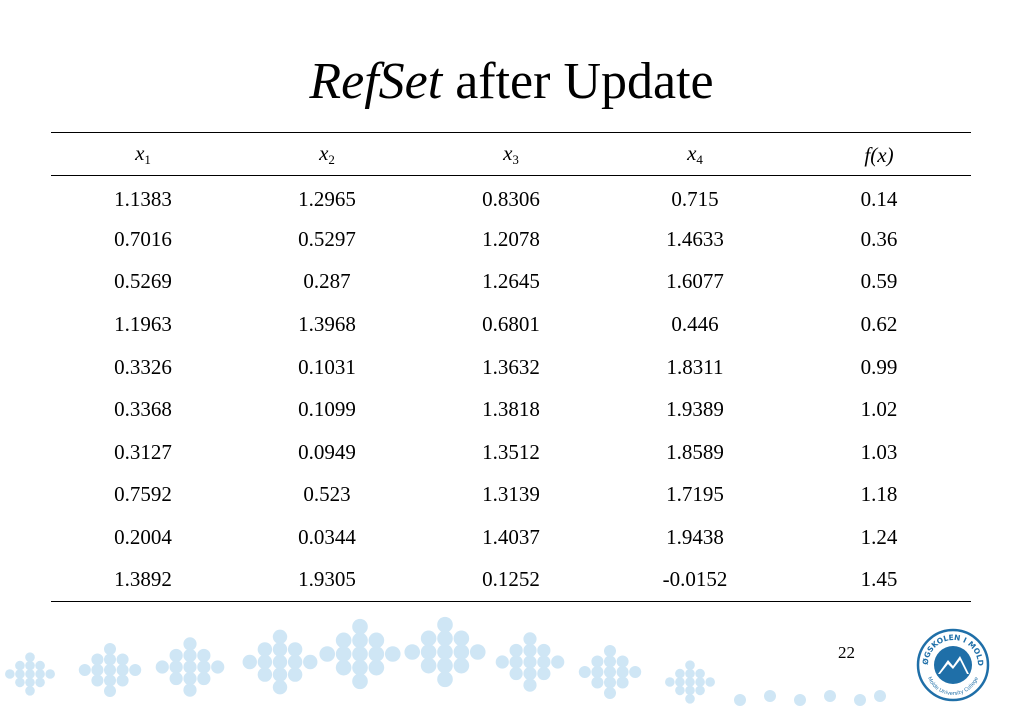 The height and width of the screenshot is (708, 1023). What do you see at coordinates (143, 238) in the screenshot?
I see `table-cell: 0.7016` at bounding box center [143, 238].